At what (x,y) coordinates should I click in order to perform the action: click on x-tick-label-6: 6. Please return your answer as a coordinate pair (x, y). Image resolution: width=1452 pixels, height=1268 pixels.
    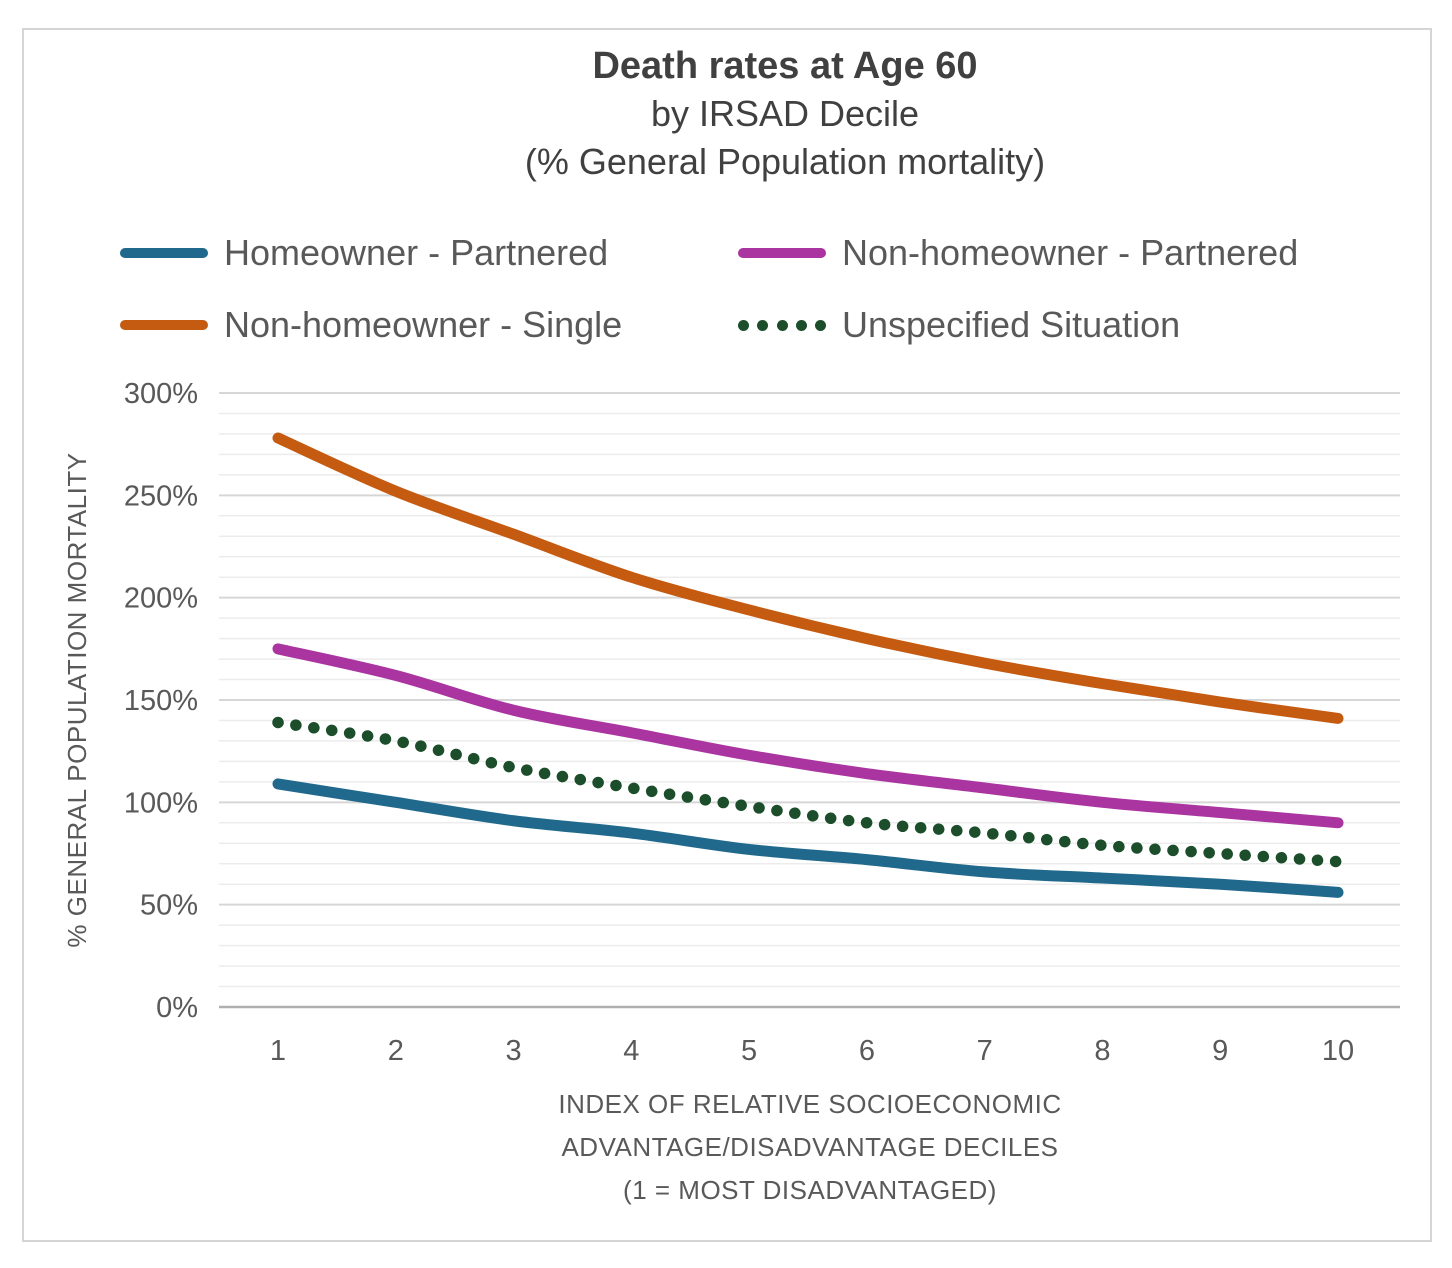
    Looking at the image, I should click on (867, 1051).